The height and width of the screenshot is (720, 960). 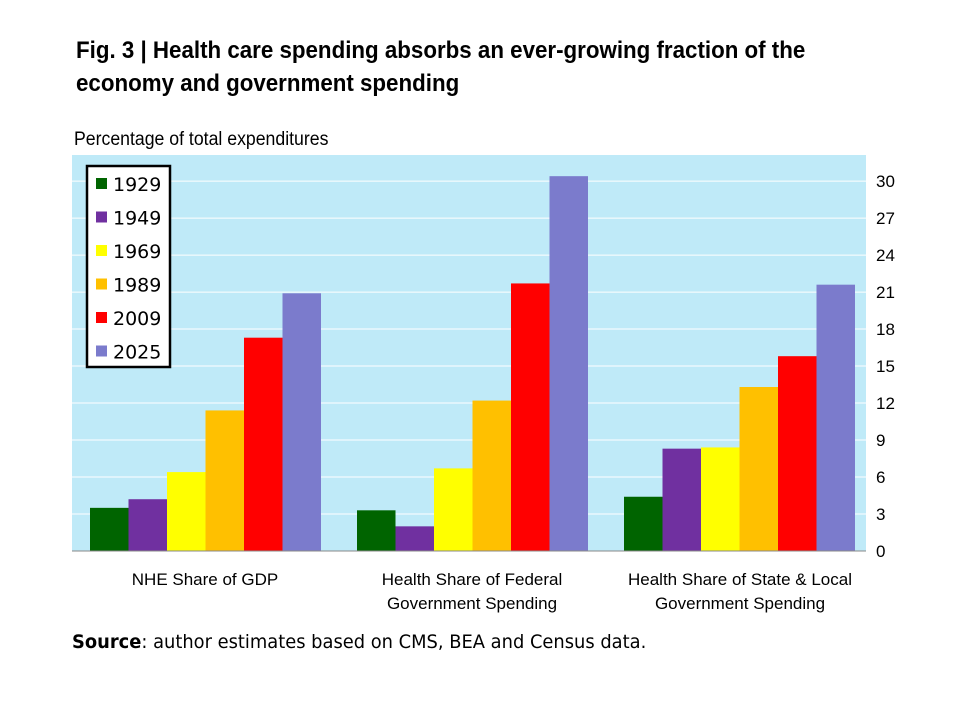 What do you see at coordinates (137, 252) in the screenshot?
I see `legend-label: 1969` at bounding box center [137, 252].